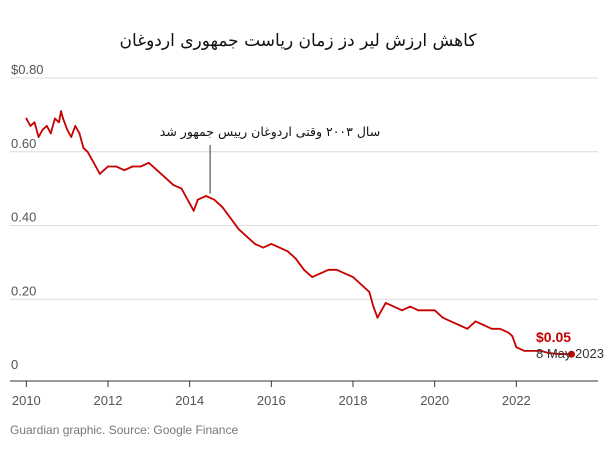  I want to click on last-point-marker, so click(571, 354).